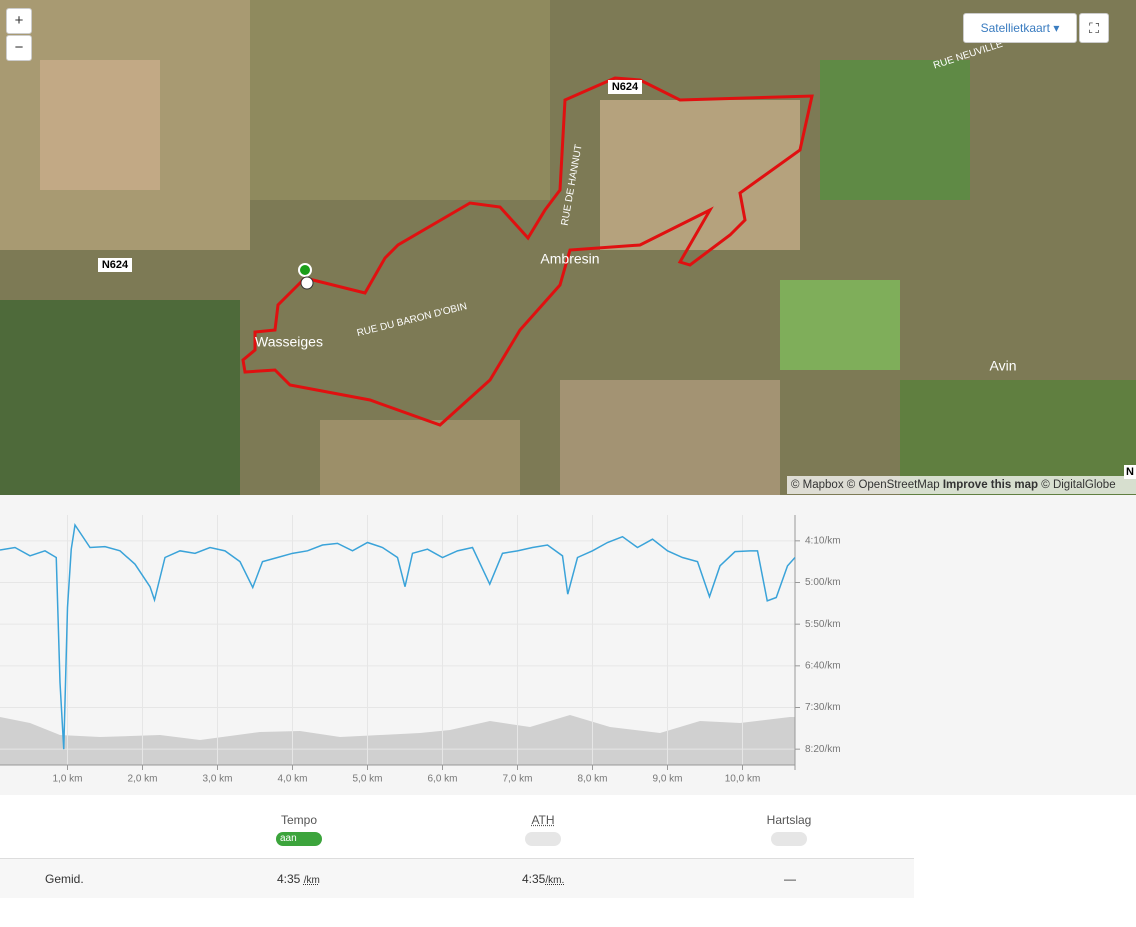 This screenshot has height=927, width=1136. I want to click on layer-button: Satellietkaart ▾, so click(1020, 28).